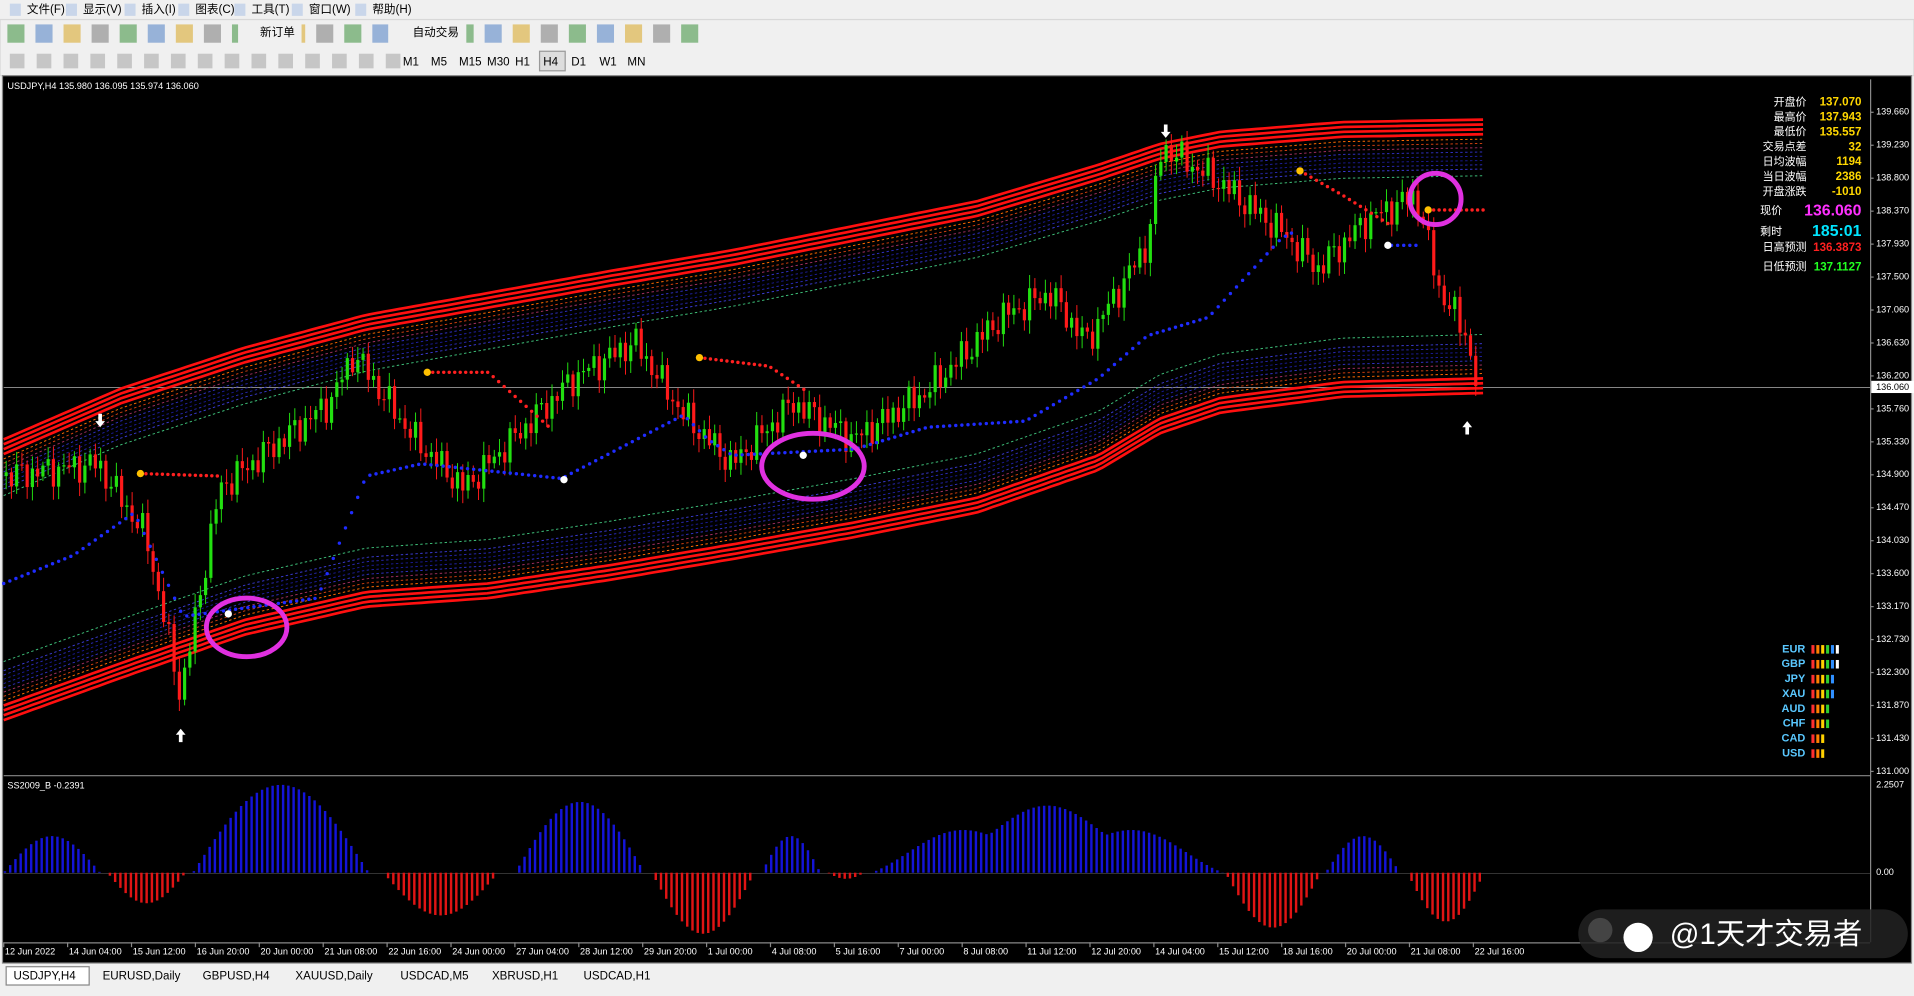 The image size is (1914, 996). Describe the element at coordinates (214, 9) in the screenshot. I see `menu-item: 图表(C)` at that location.